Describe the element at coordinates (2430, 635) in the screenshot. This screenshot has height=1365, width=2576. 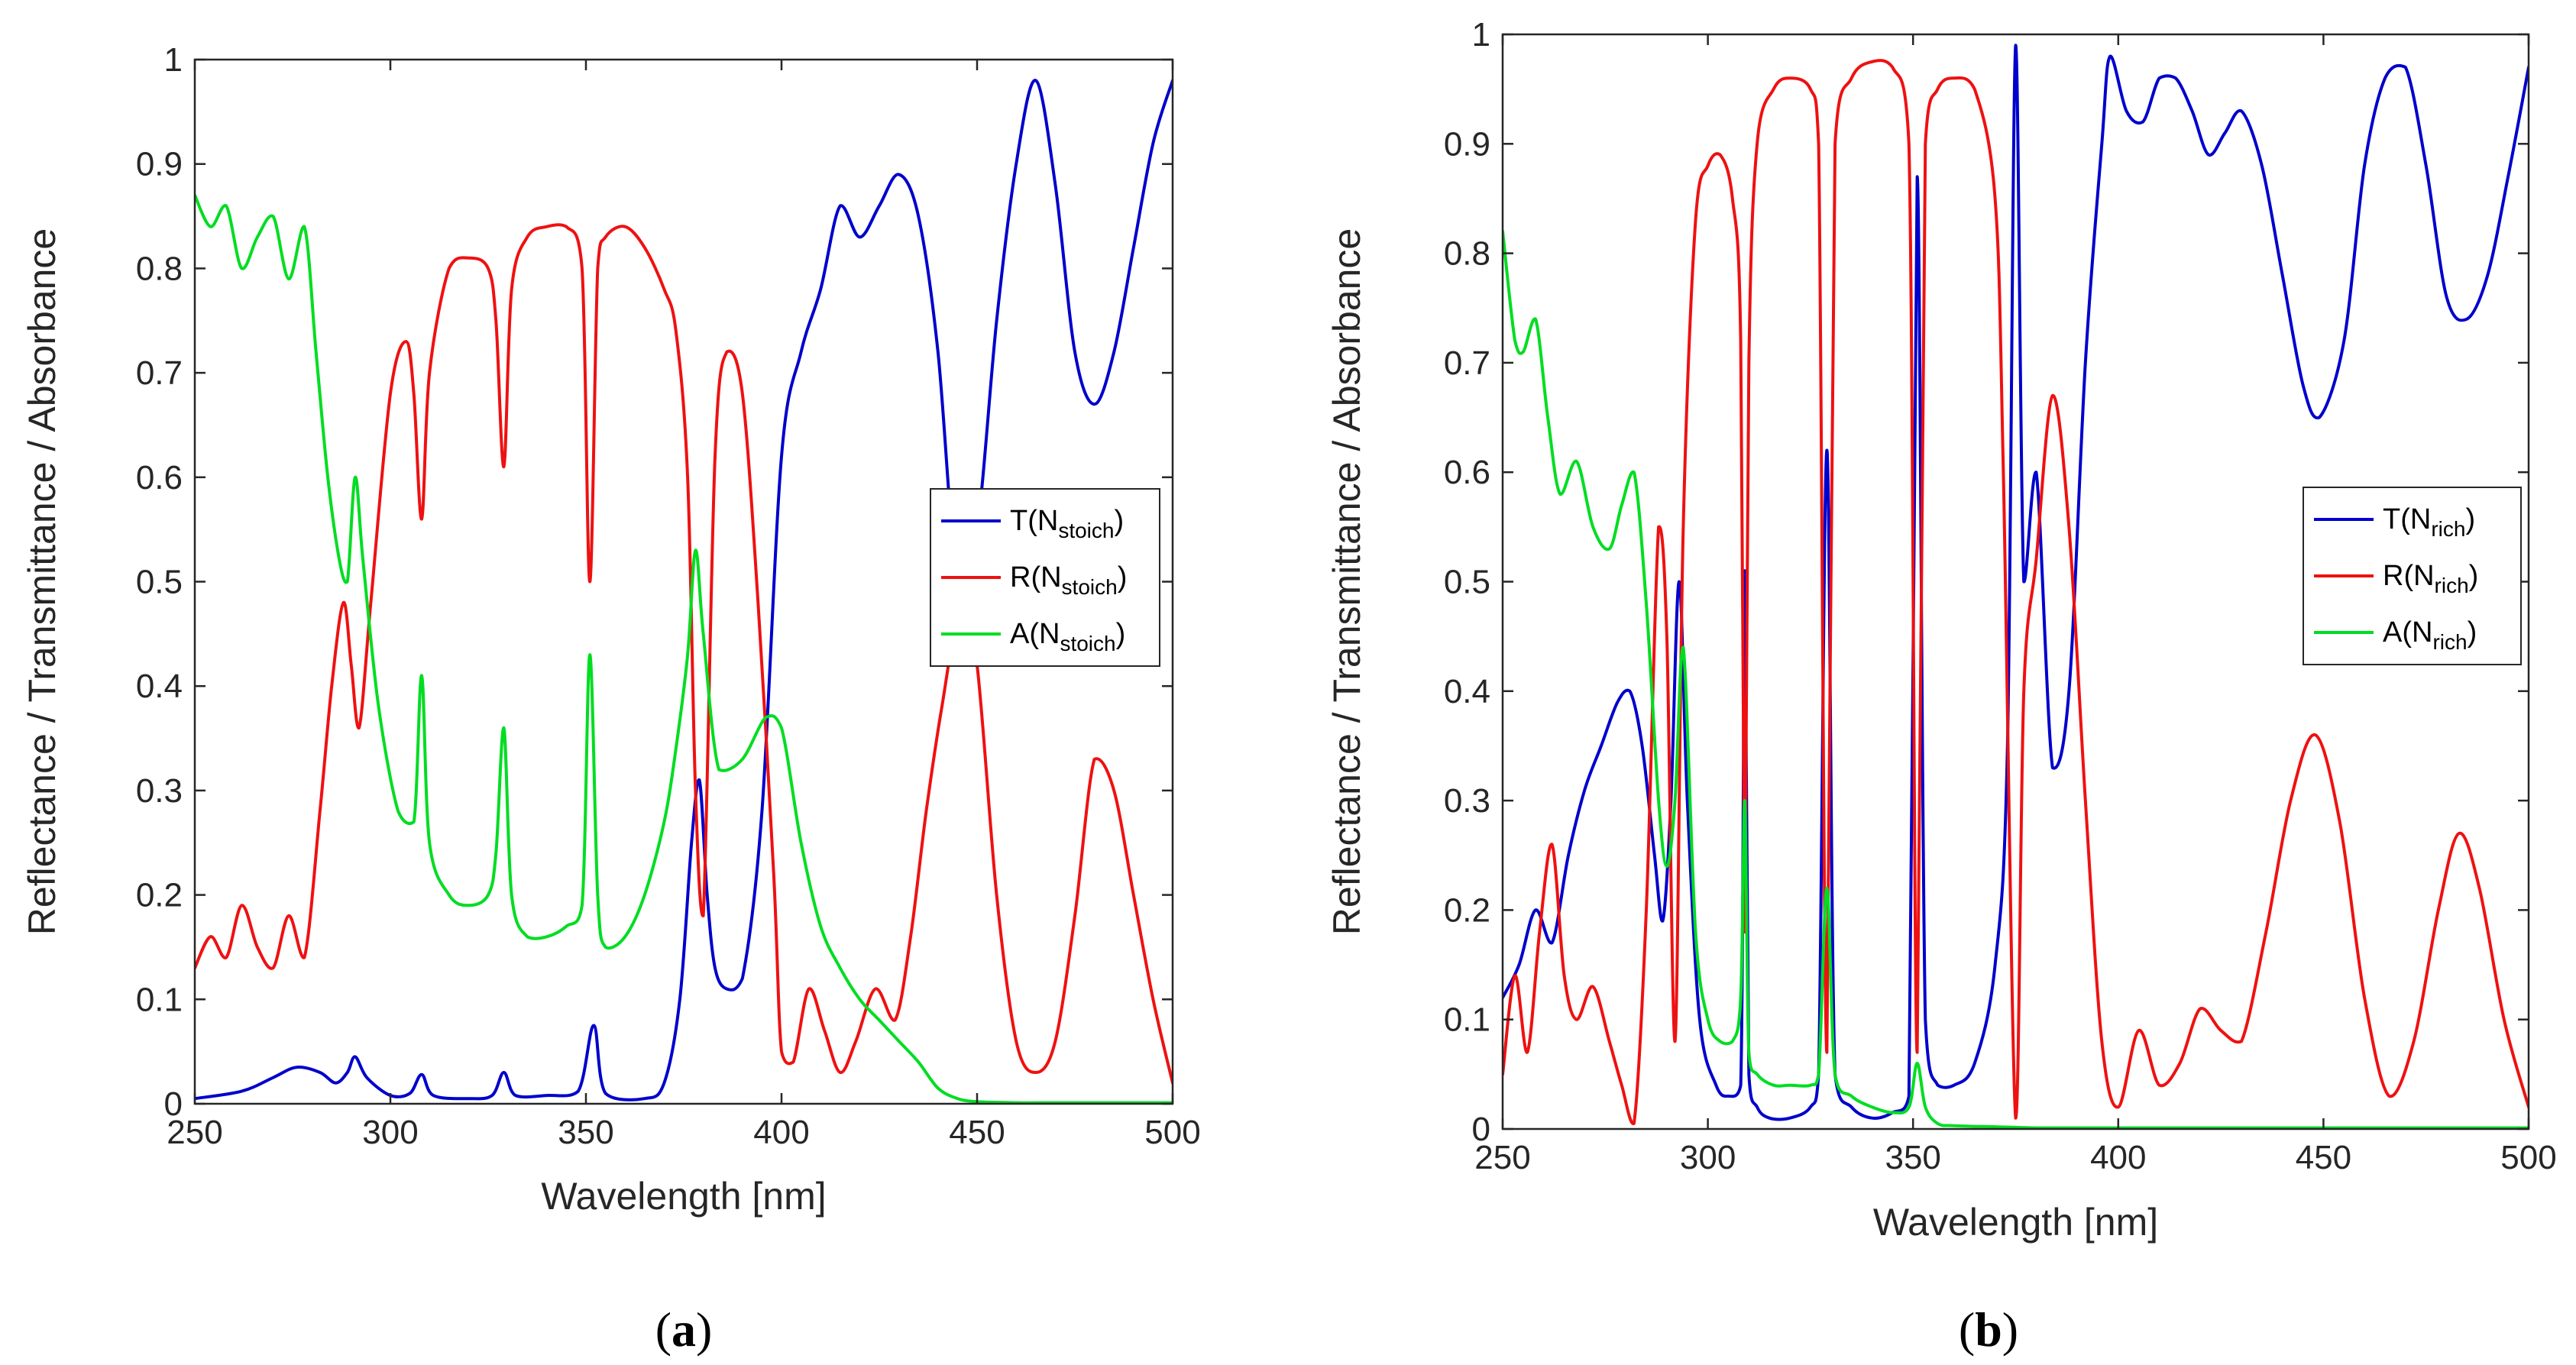
I see `legend-entry-A: A(Nrich)` at that location.